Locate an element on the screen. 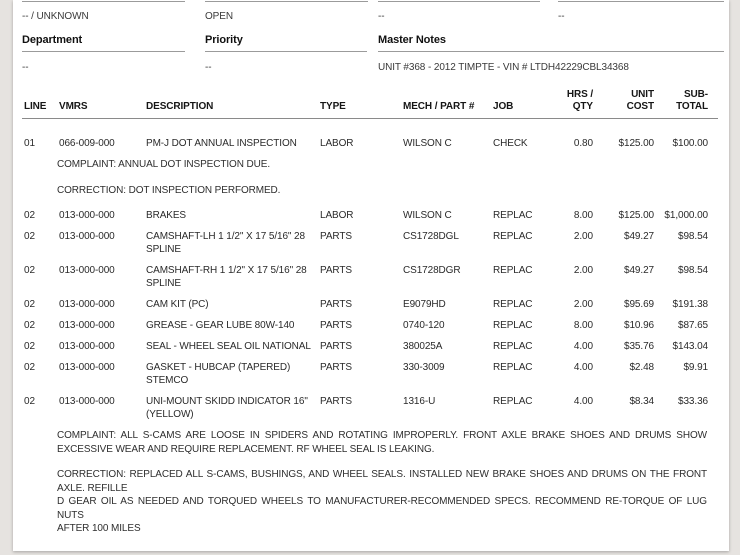 This screenshot has height=555, width=740. department-value: -- is located at coordinates (25, 67).